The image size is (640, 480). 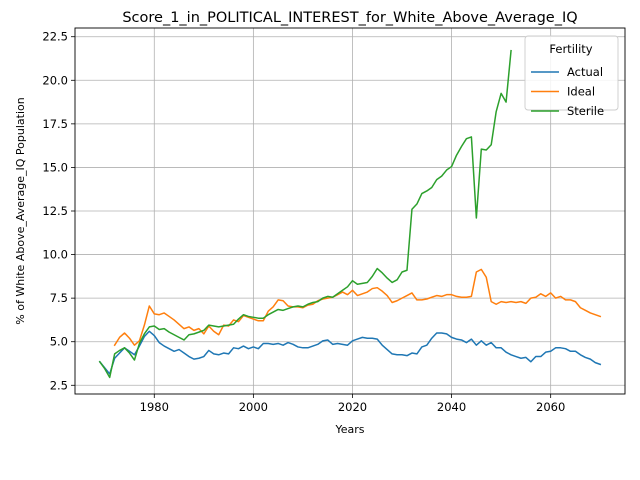 What do you see at coordinates (253, 407) in the screenshot?
I see `x-tick-label: 2000` at bounding box center [253, 407].